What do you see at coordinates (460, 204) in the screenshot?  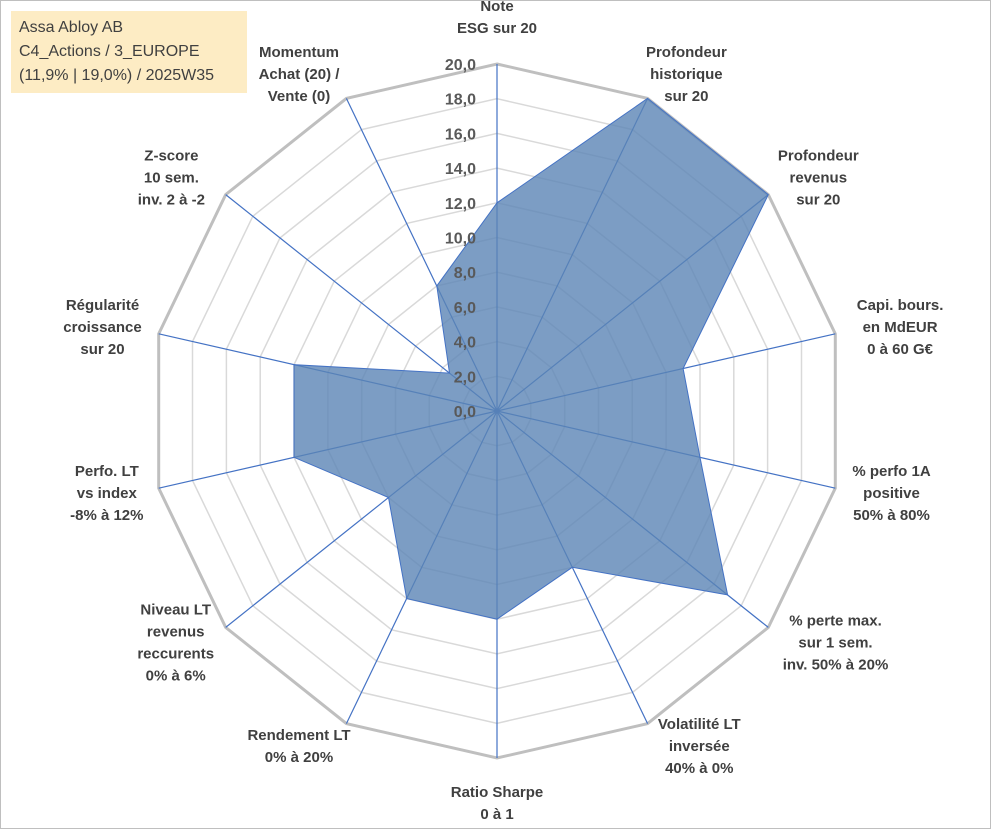 I see `tick-label-6: 12,0` at bounding box center [460, 204].